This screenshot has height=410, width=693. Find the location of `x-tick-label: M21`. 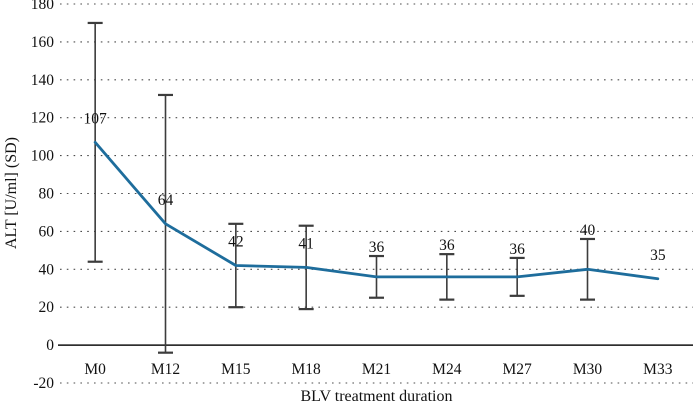

x-tick-label: M21 is located at coordinates (376, 369).